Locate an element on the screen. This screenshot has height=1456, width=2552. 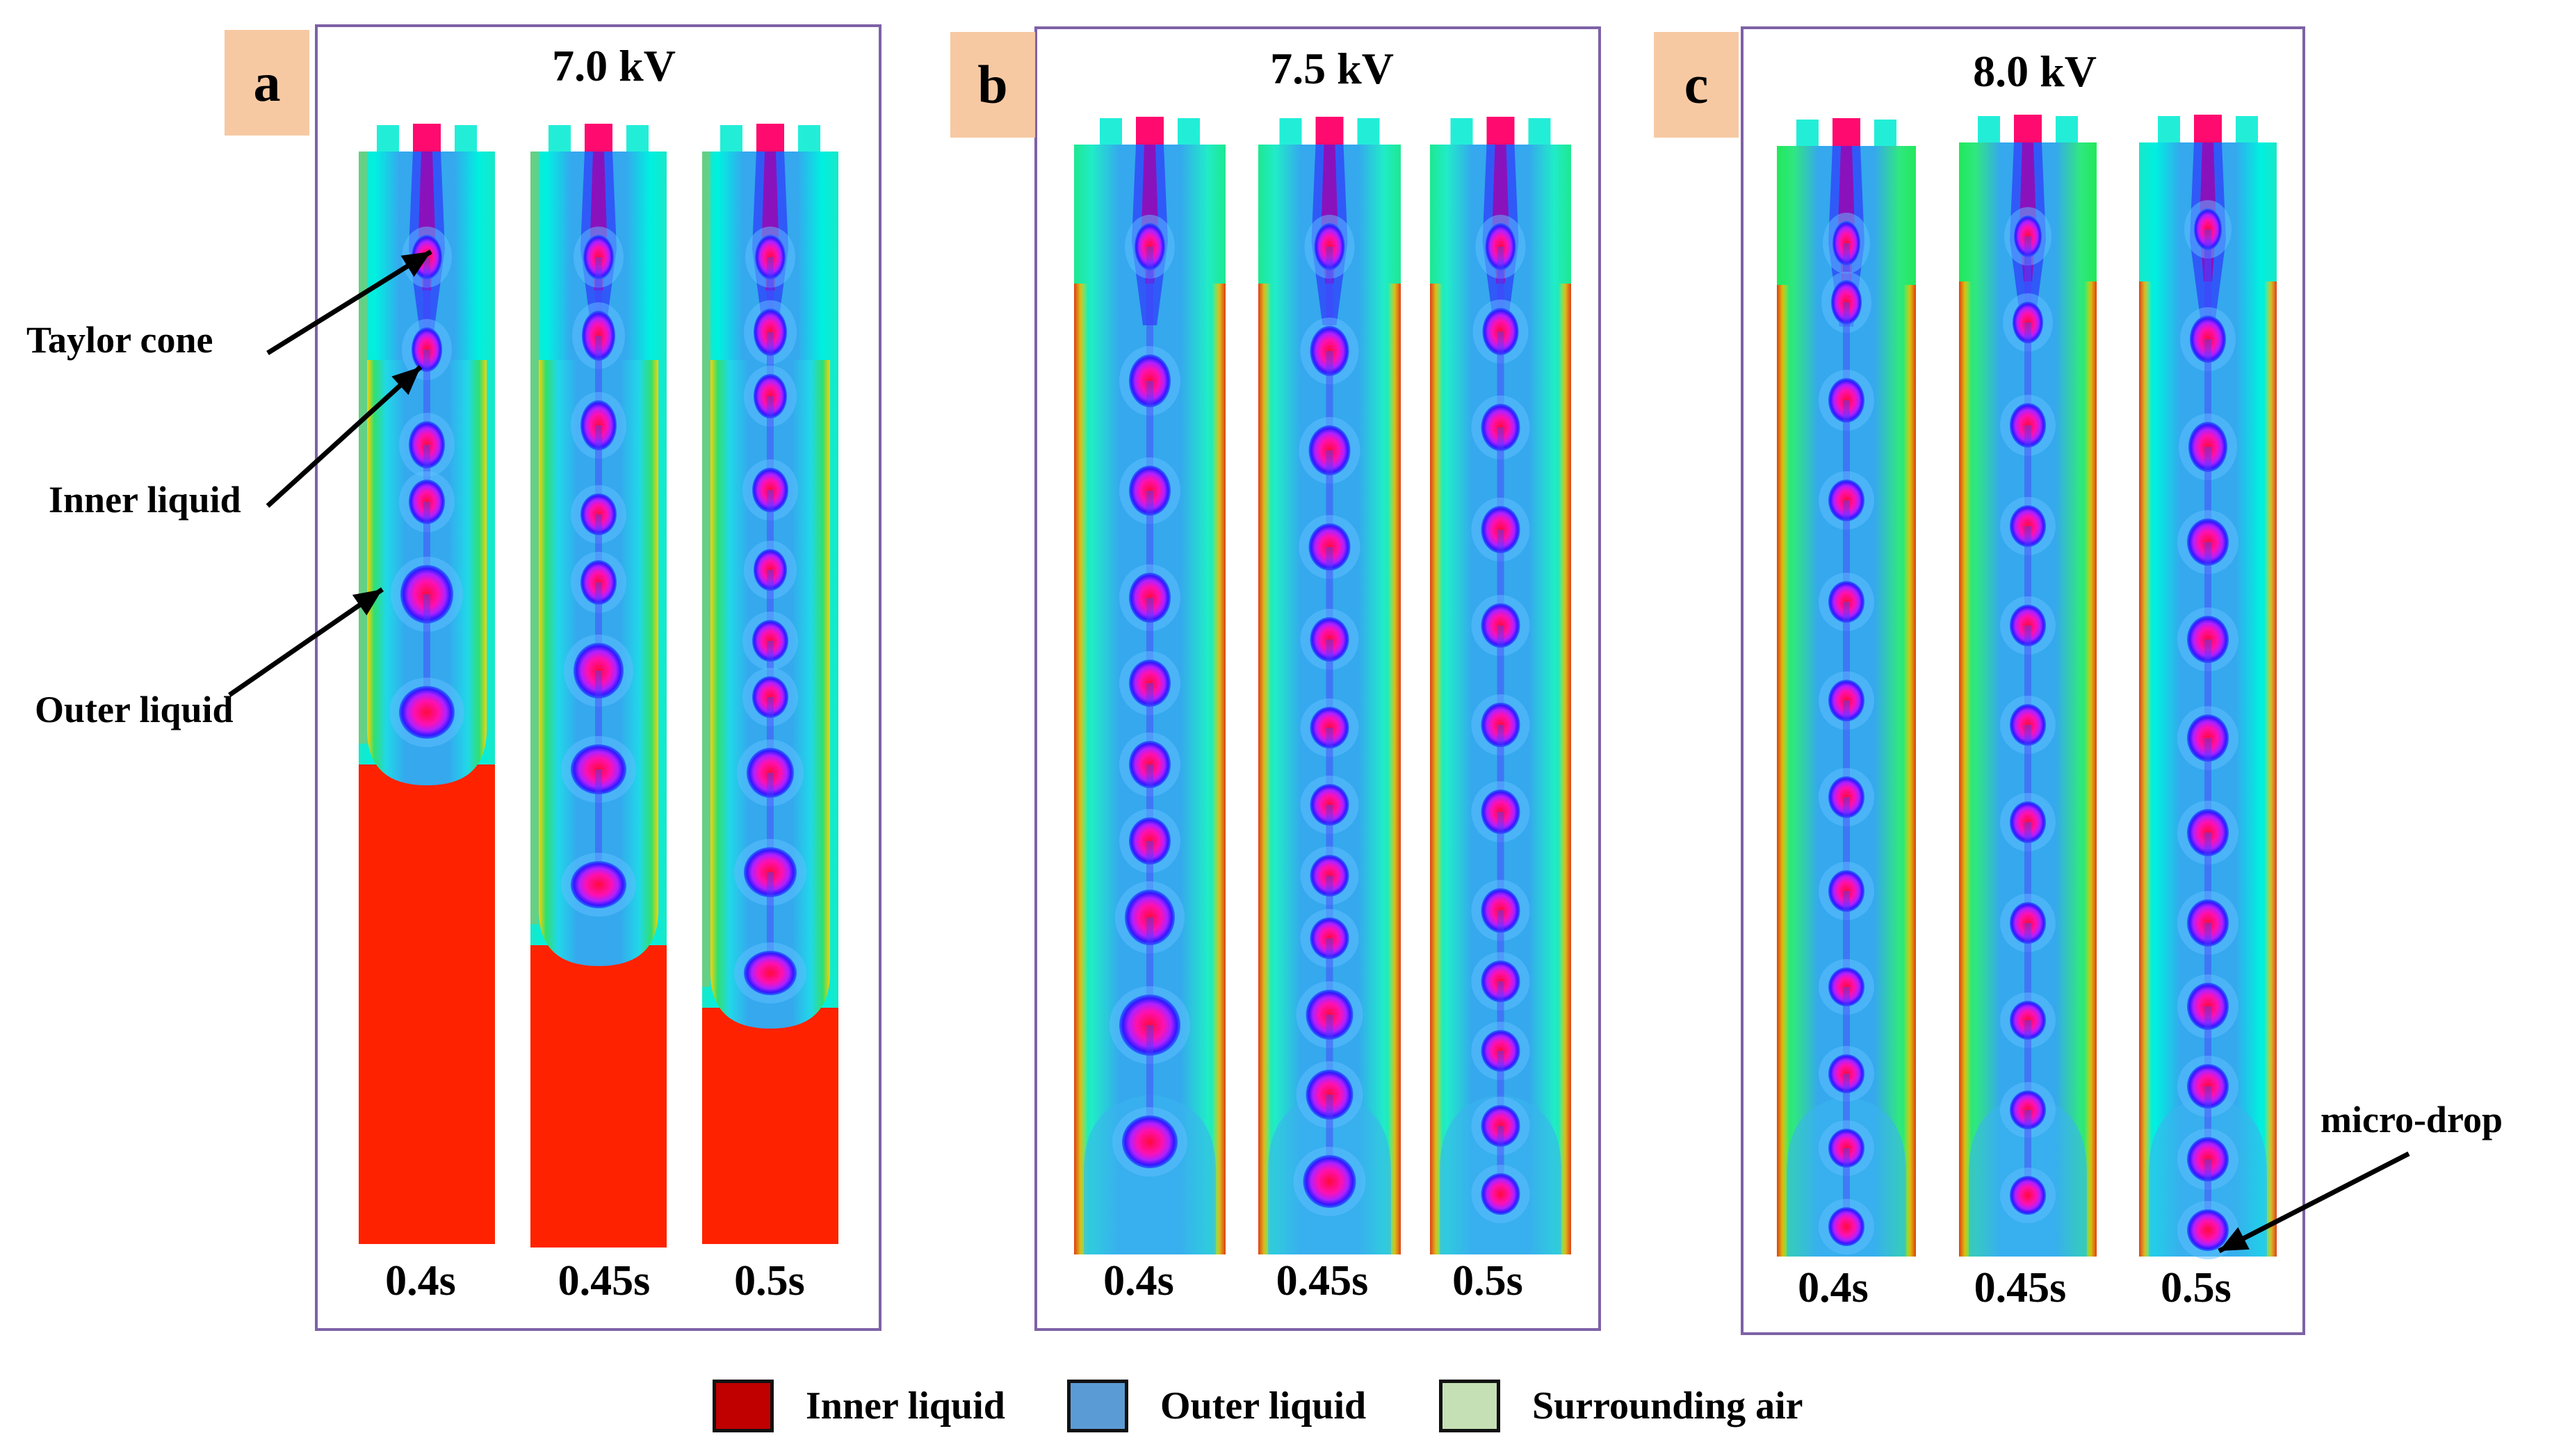
panel-c-time-1: 0.4s is located at coordinates (1834, 1287).